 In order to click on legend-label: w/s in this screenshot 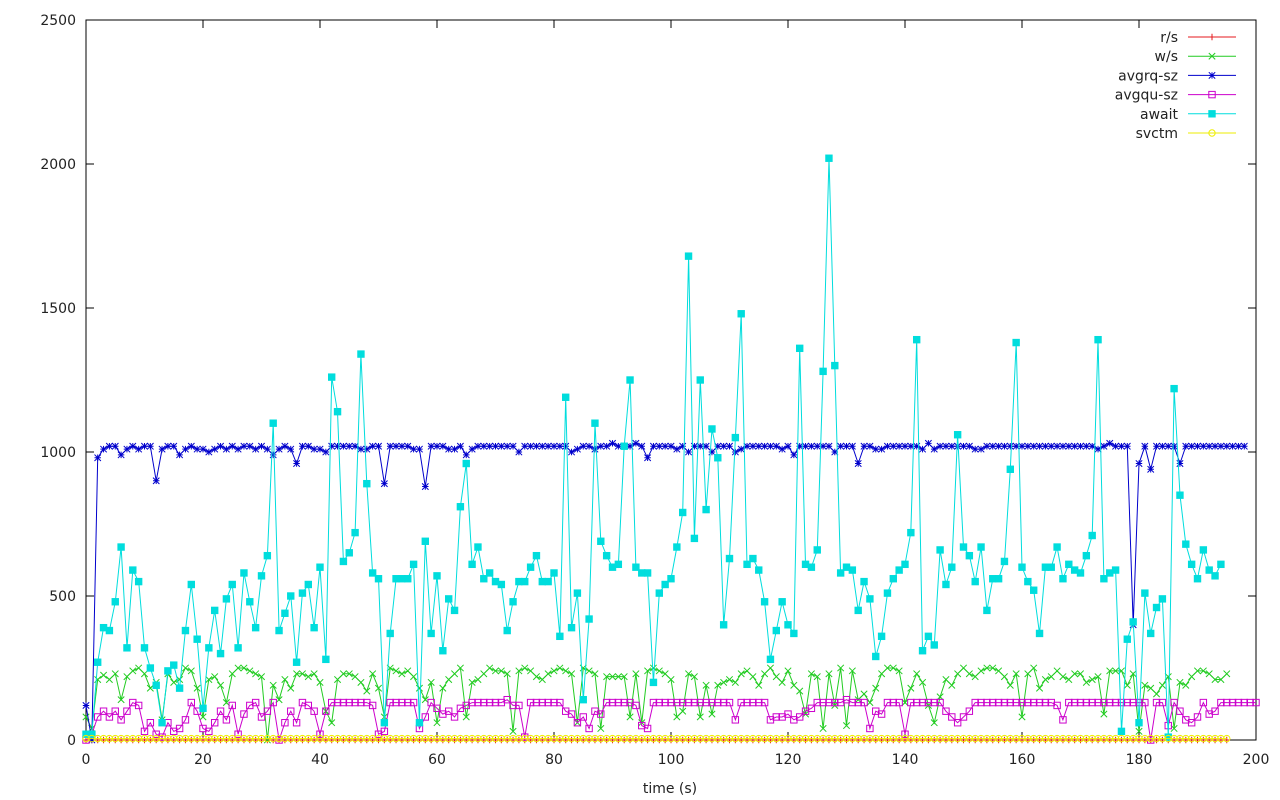, I will do `click(1166, 57)`.